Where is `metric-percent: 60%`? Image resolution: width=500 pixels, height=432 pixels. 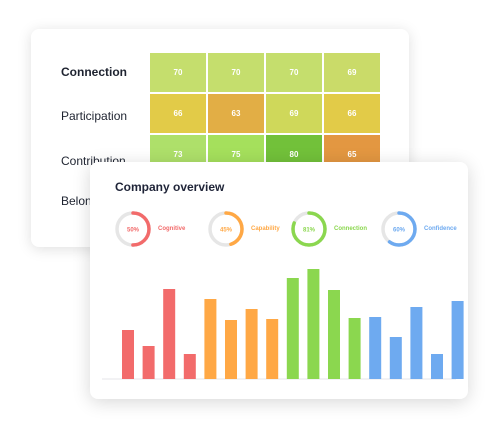
metric-percent: 60% is located at coordinates (399, 231).